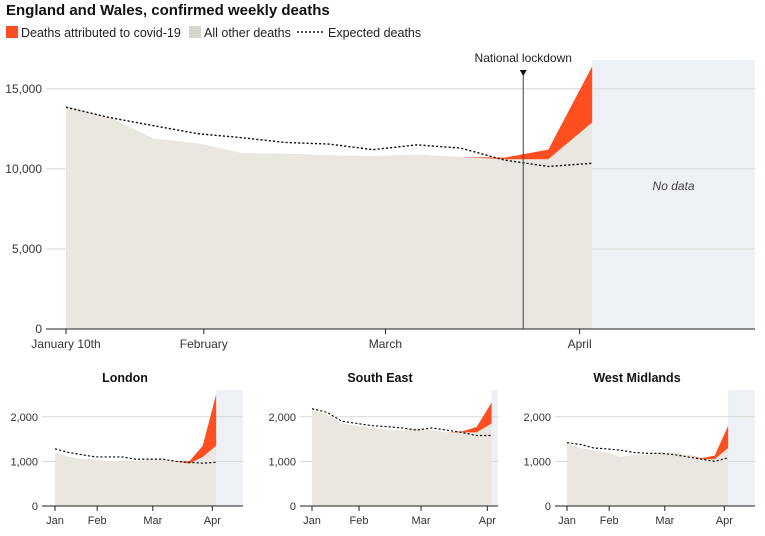 The image size is (765, 536). What do you see at coordinates (195, 32) in the screenshot?
I see `legend-swatch-other` at bounding box center [195, 32].